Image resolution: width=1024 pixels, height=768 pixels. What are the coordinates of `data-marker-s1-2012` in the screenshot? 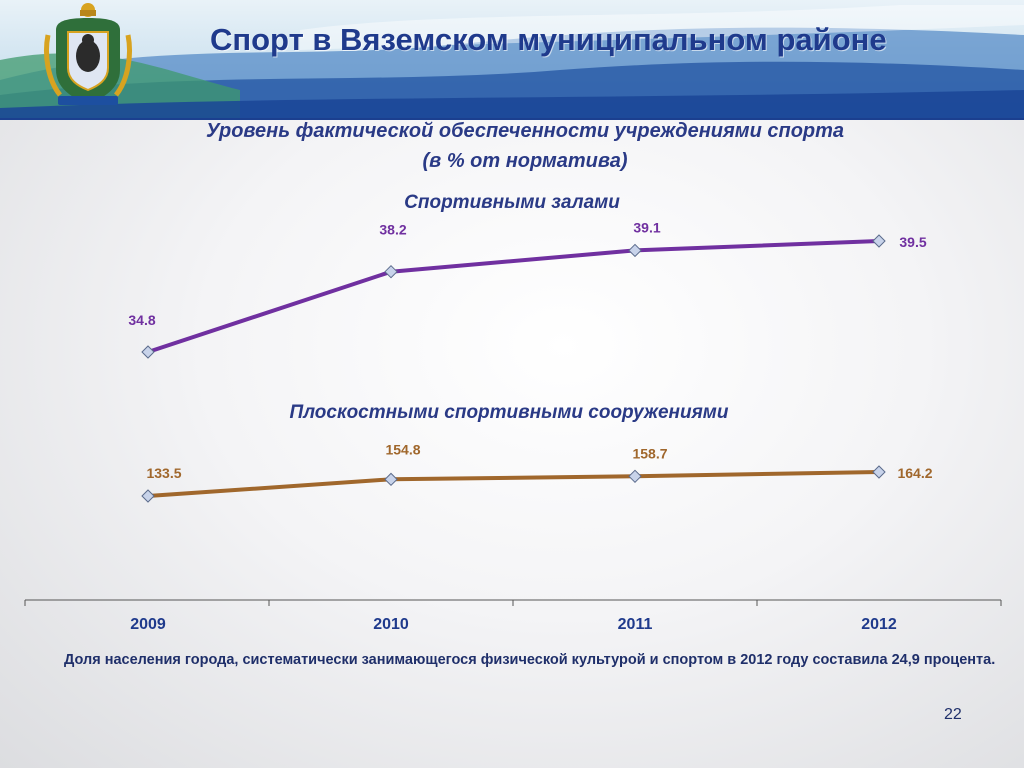 It's located at (879, 241).